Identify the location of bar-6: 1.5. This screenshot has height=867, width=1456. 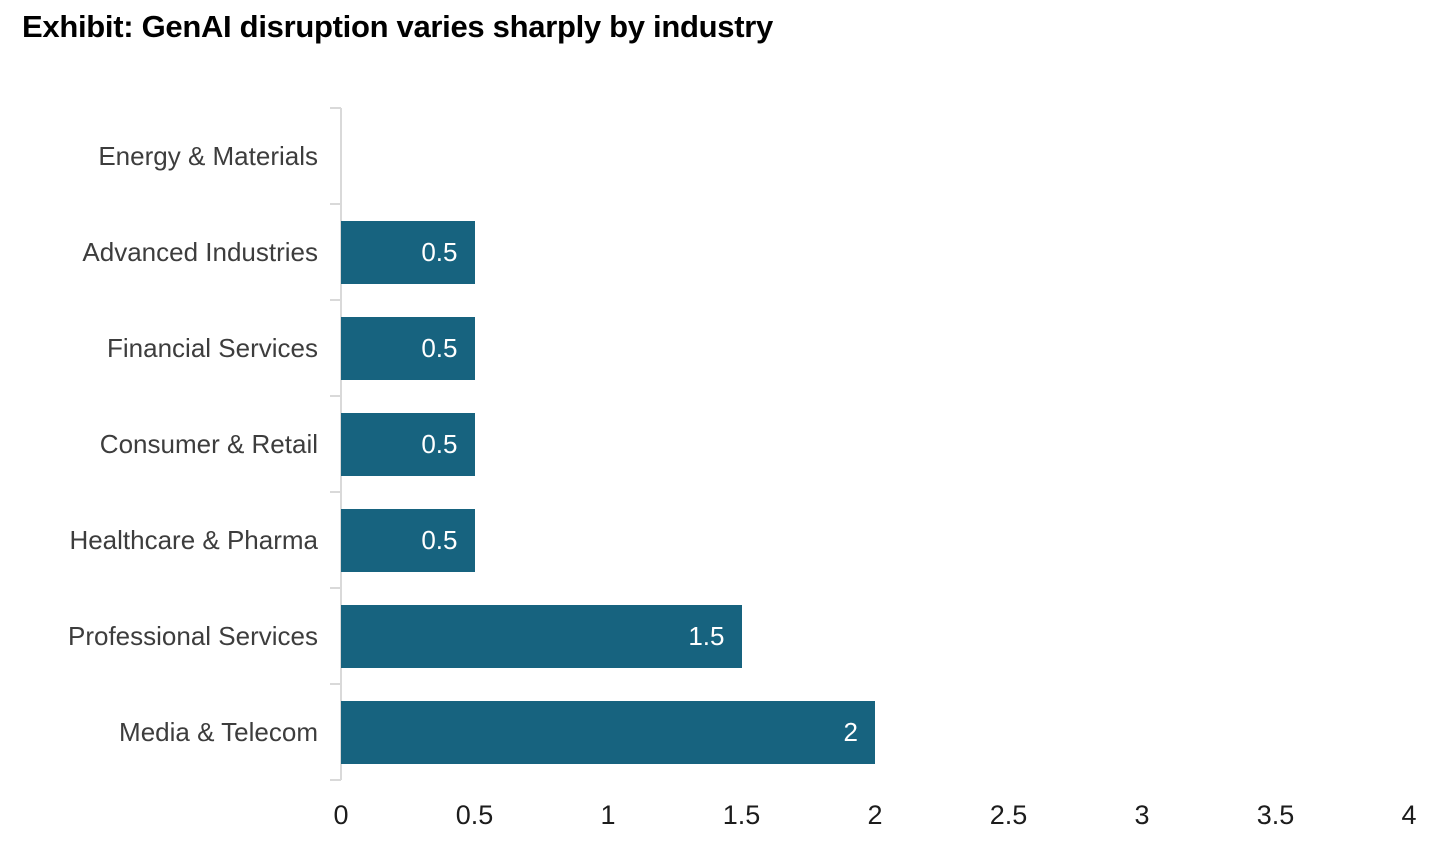
(541, 636).